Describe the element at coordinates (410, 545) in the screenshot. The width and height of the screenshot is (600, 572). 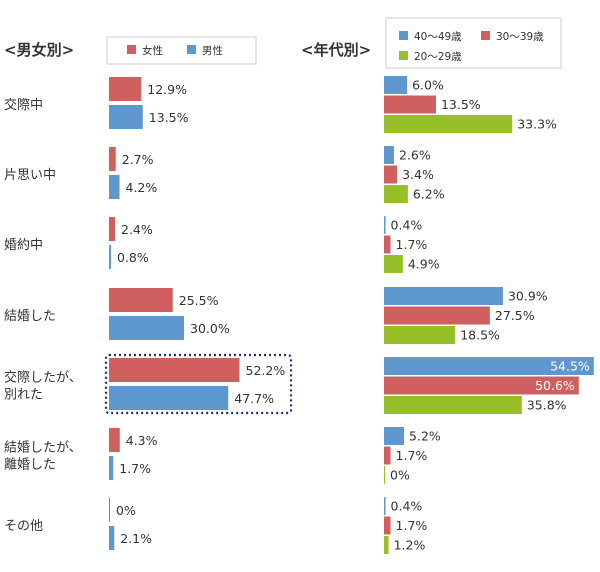
I see `age-bar-value: 1.2%` at that location.